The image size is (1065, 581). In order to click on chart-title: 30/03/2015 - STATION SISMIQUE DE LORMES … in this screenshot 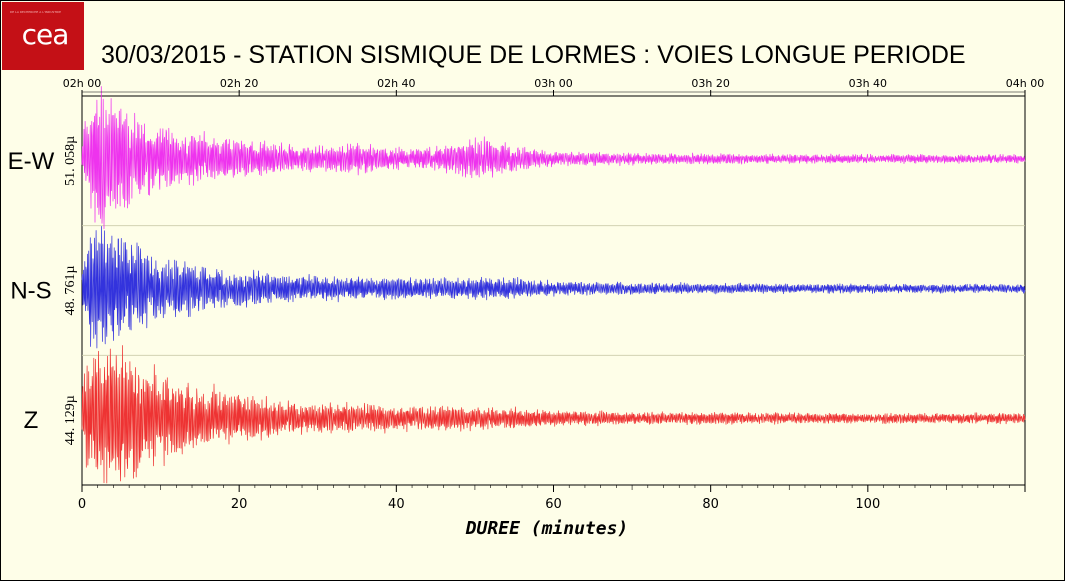, I will do `click(533, 55)`.